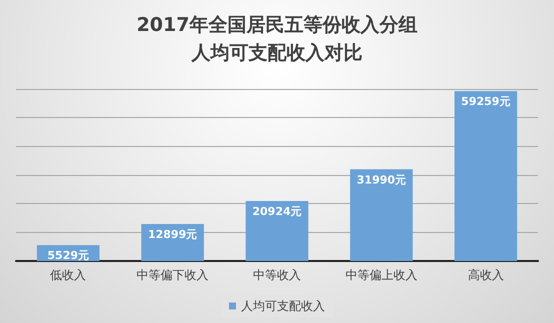  Describe the element at coordinates (283, 306) in the screenshot. I see `legend-label: 人均可支配收入` at that location.